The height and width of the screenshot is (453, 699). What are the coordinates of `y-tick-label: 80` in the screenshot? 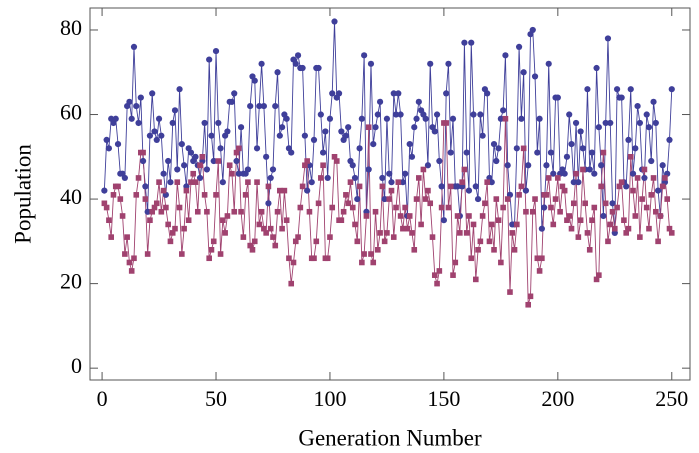 It's located at (71, 27).